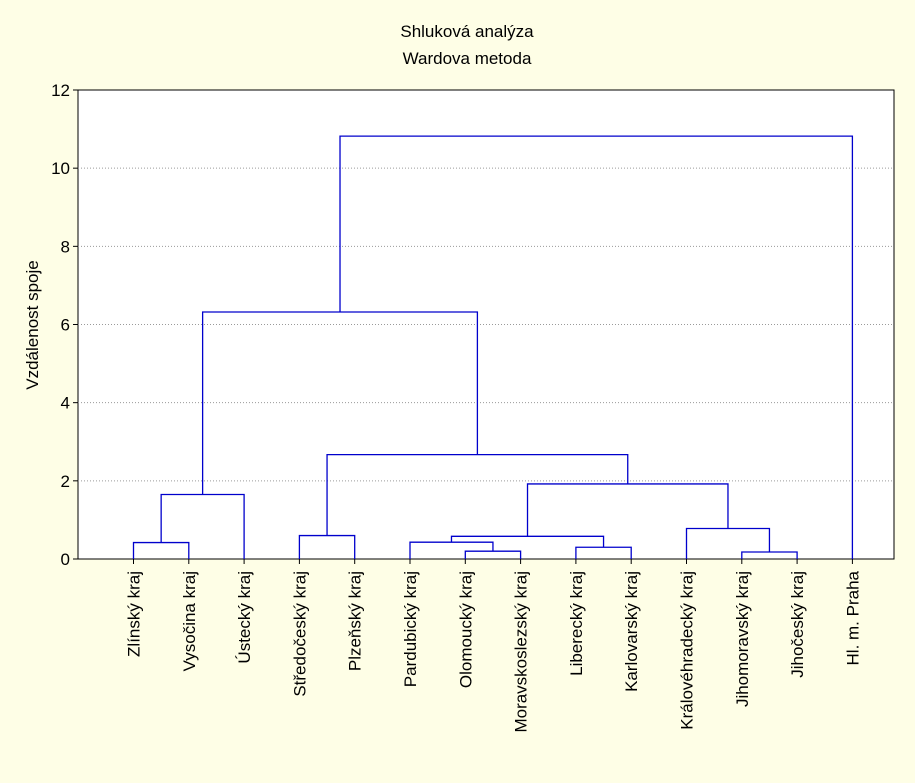  I want to click on leaf-label: Pardubický kraj, so click(410, 629).